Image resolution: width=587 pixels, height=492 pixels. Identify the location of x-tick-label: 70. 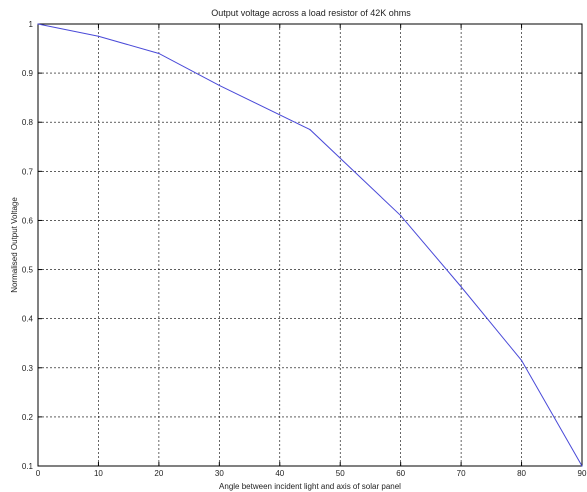
(461, 473).